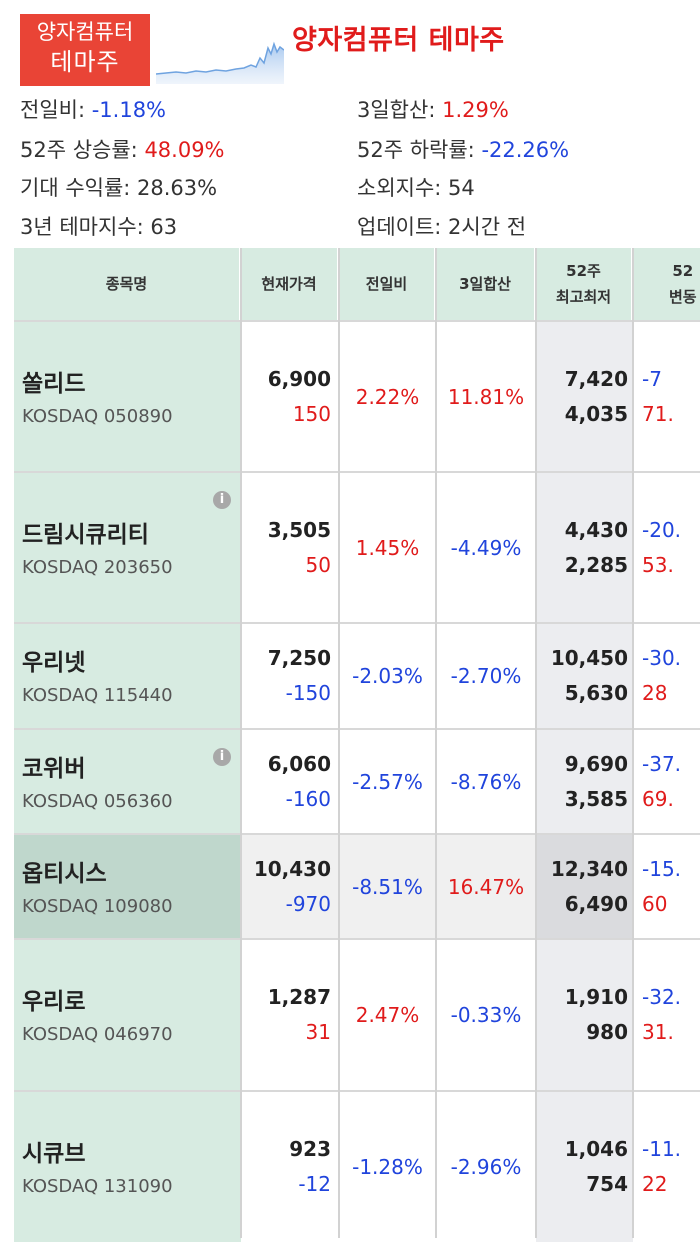  What do you see at coordinates (662, 997) in the screenshot?
I see `range-down: -32.` at bounding box center [662, 997].